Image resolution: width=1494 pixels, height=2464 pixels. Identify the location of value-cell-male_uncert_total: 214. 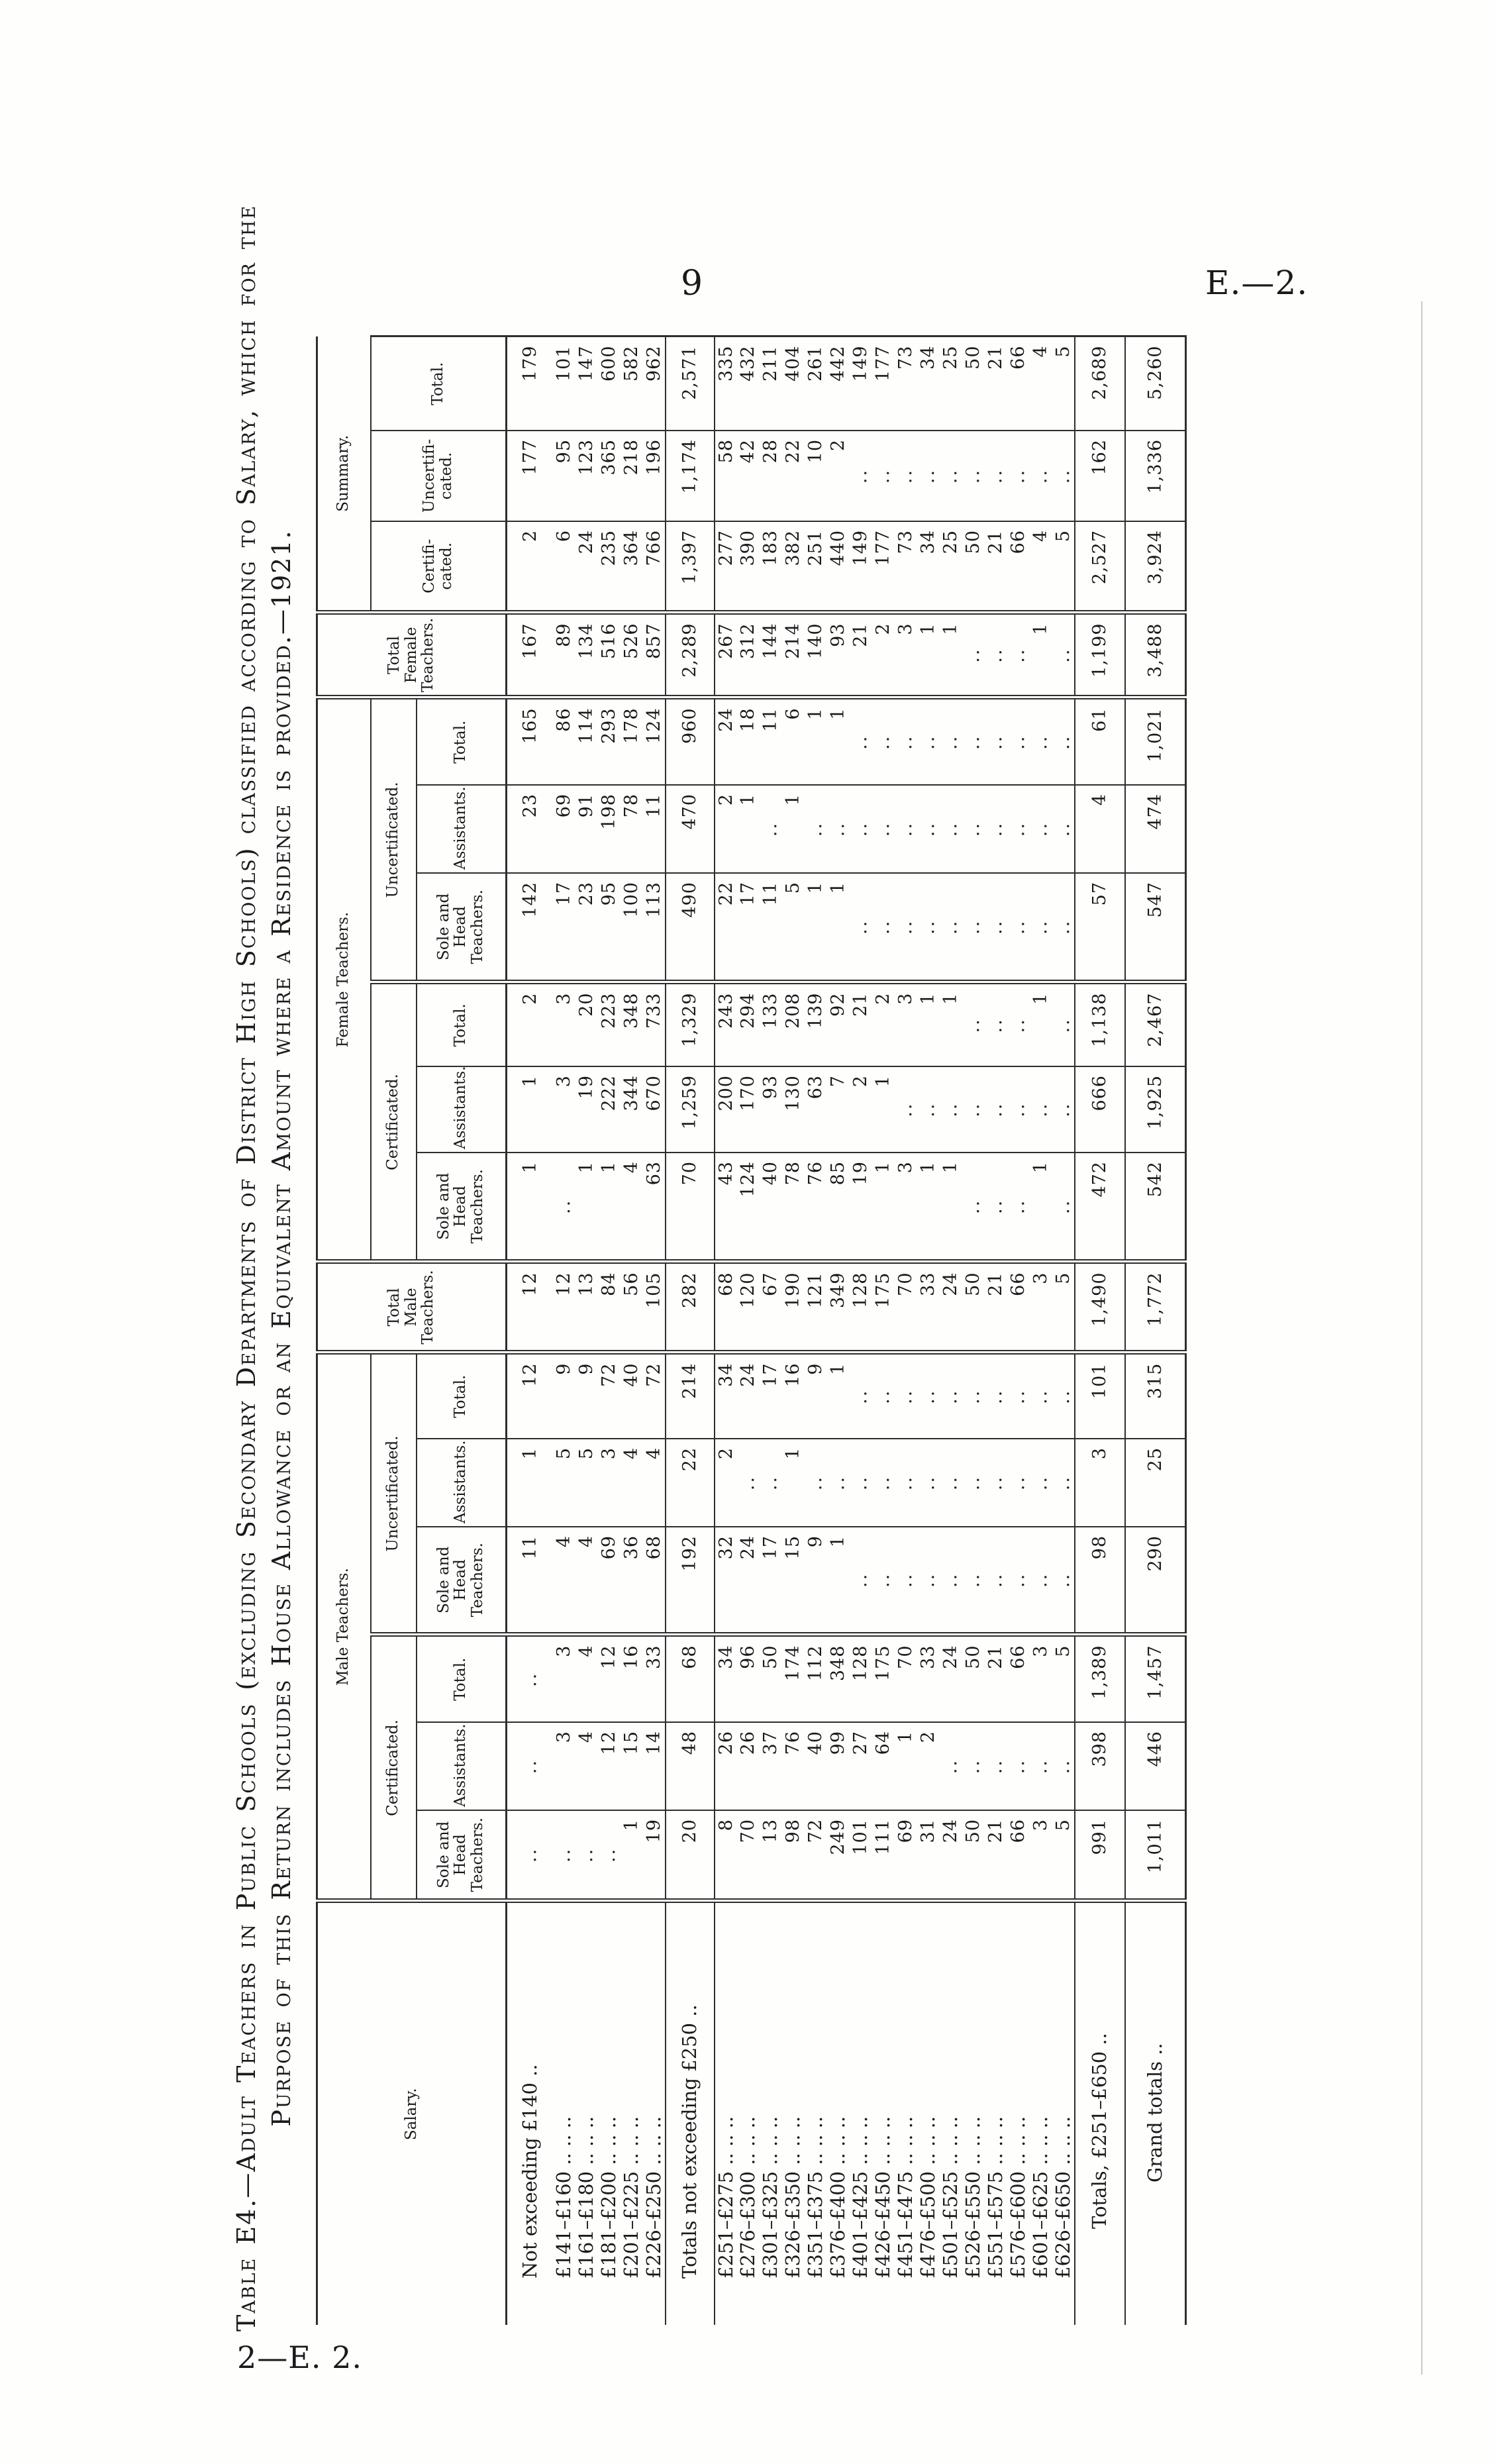
(690, 1396).